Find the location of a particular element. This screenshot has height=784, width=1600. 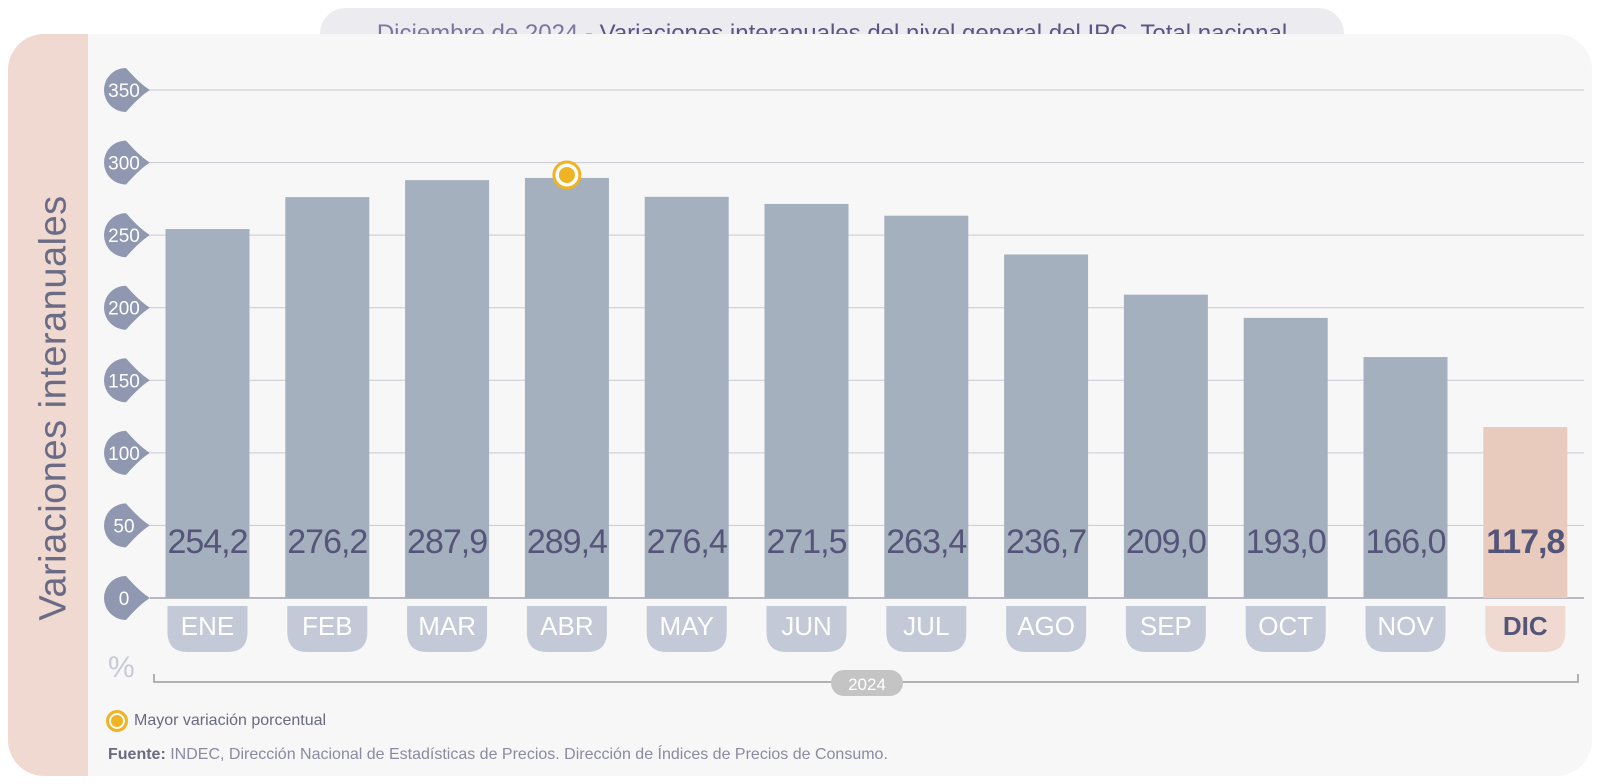

x-tick-label: ABR is located at coordinates (566, 626).